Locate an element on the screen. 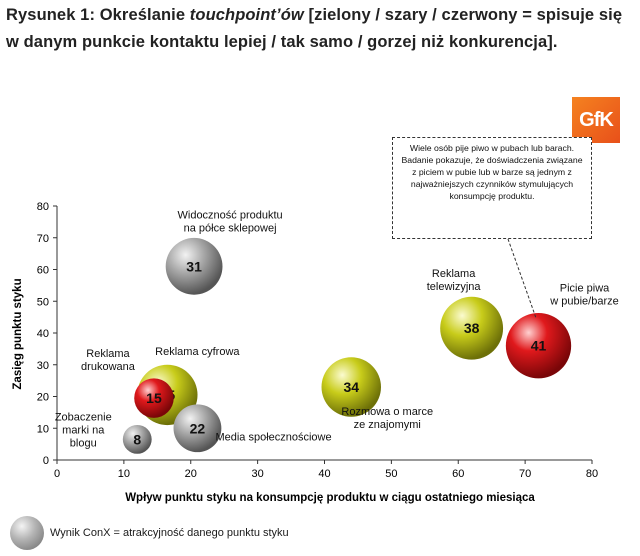 Image resolution: width=640 pixels, height=556 pixels. bubble-value-label: 15 is located at coordinates (154, 398).